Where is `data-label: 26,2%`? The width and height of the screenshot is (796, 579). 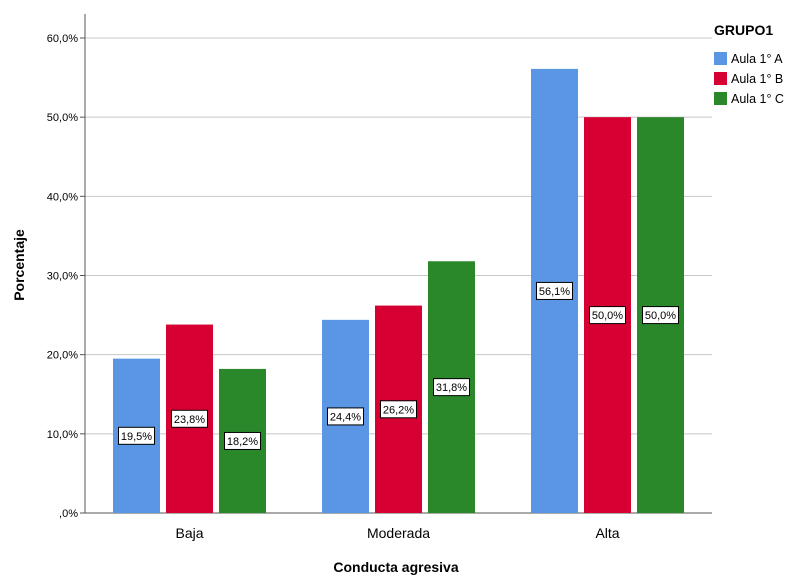 data-label: 26,2% is located at coordinates (398, 410).